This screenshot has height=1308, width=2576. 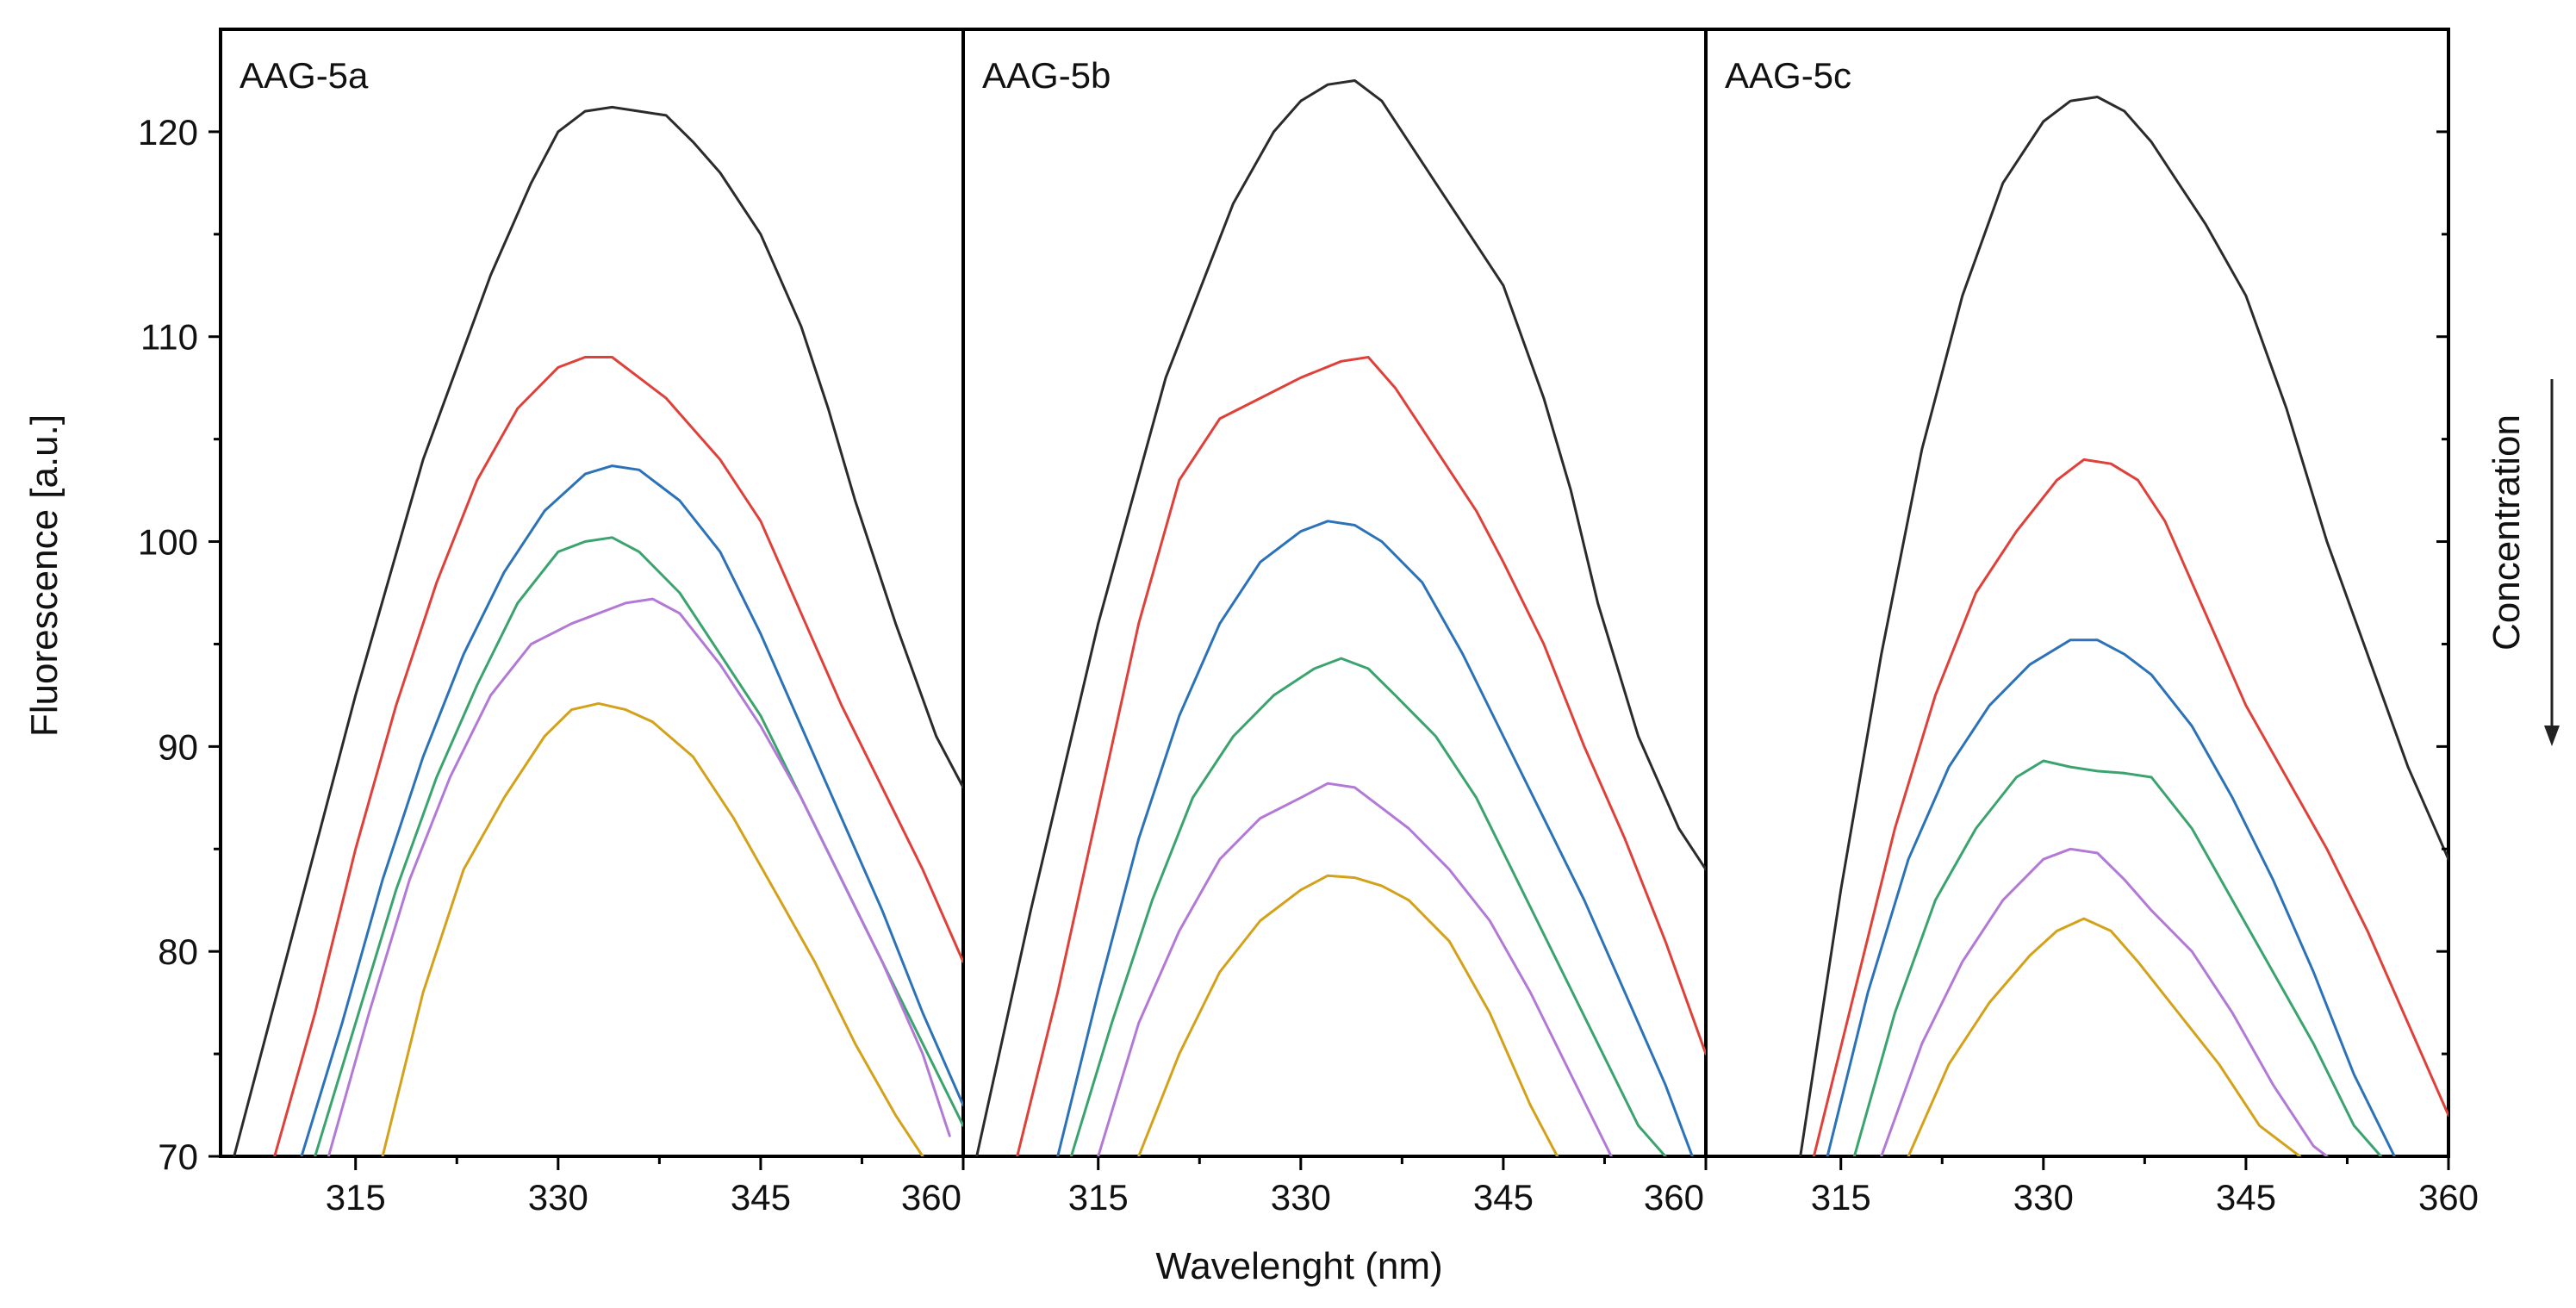 I want to click on concentration-annotation: Concentration, so click(x=2523, y=562).